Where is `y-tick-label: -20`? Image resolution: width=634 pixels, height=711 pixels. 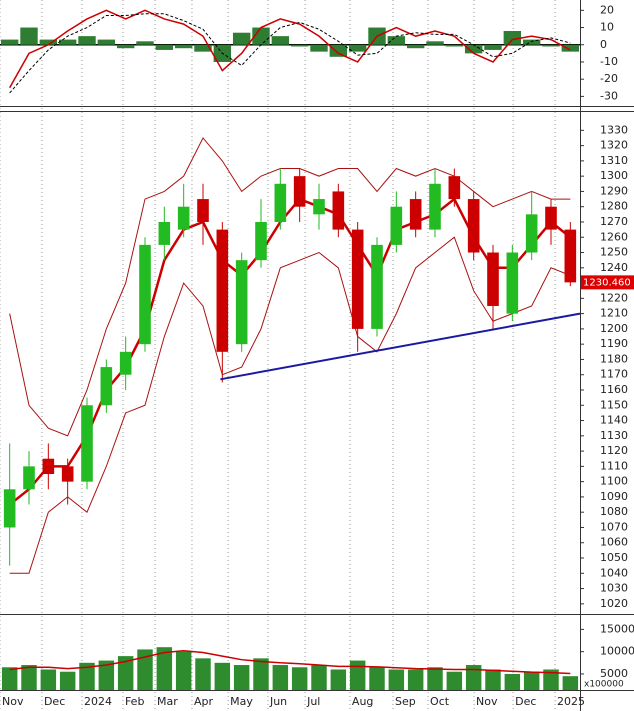 y-tick-label: -20 is located at coordinates (609, 78).